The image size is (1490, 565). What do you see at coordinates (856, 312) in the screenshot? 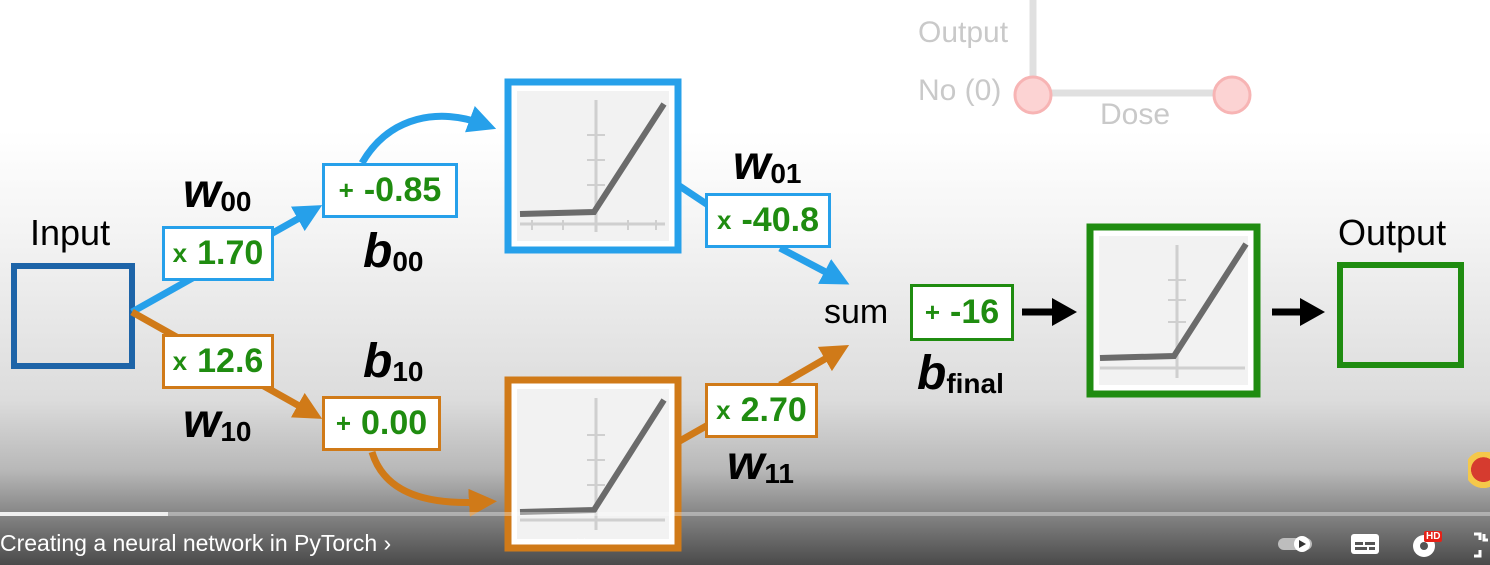
I see `sum-label: sum` at bounding box center [856, 312].